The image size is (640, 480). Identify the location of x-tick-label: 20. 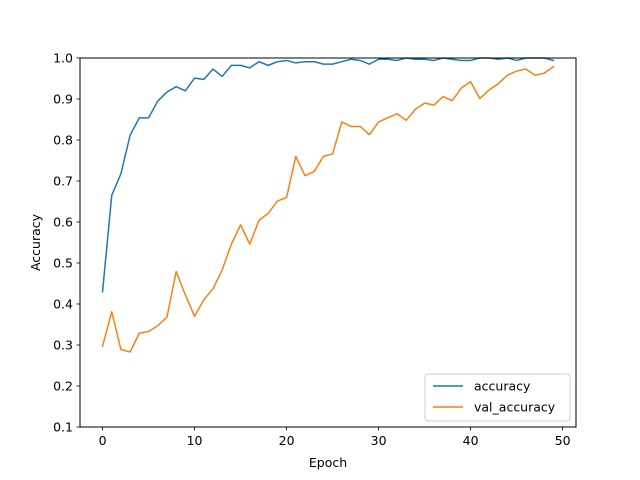
(287, 440).